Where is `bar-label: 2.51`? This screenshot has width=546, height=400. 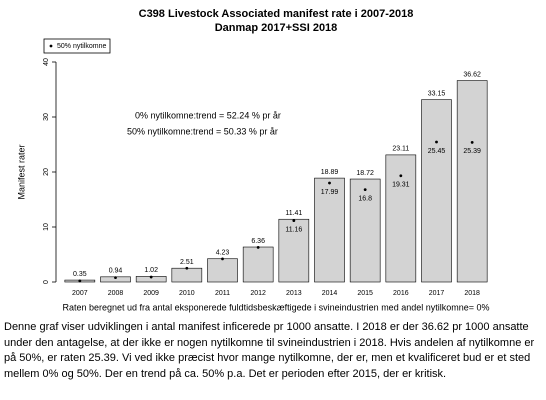 bar-label: 2.51 is located at coordinates (187, 262).